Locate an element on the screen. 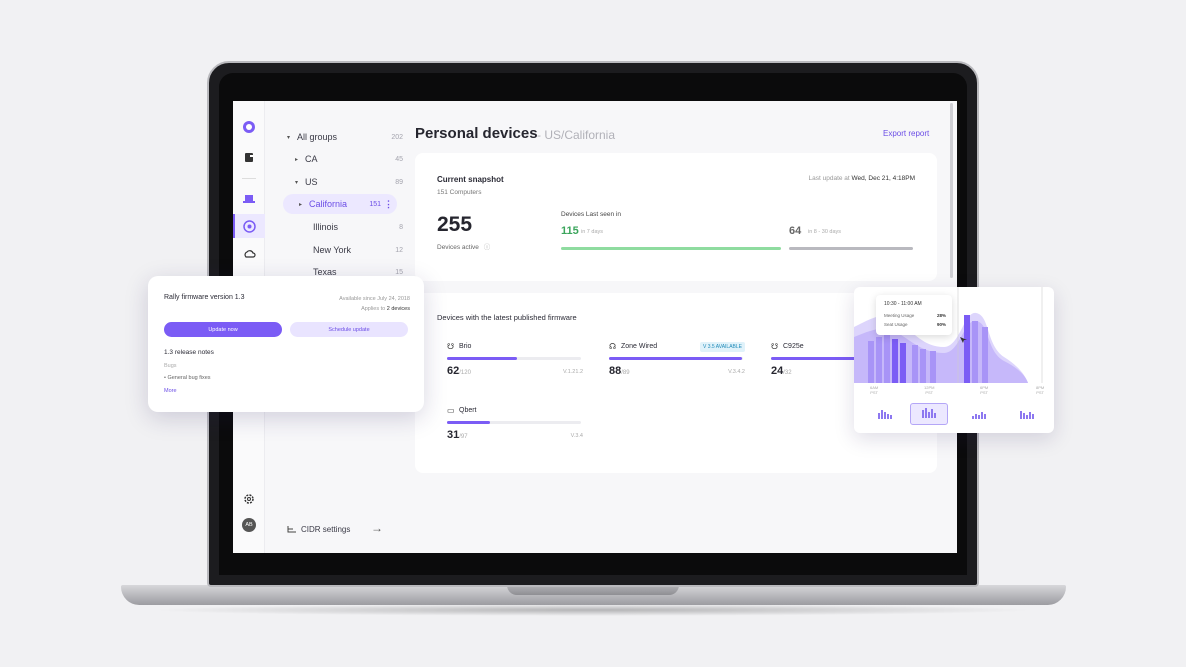 This screenshot has height=667, width=1186. chart-thumbnail-selected is located at coordinates (929, 414).